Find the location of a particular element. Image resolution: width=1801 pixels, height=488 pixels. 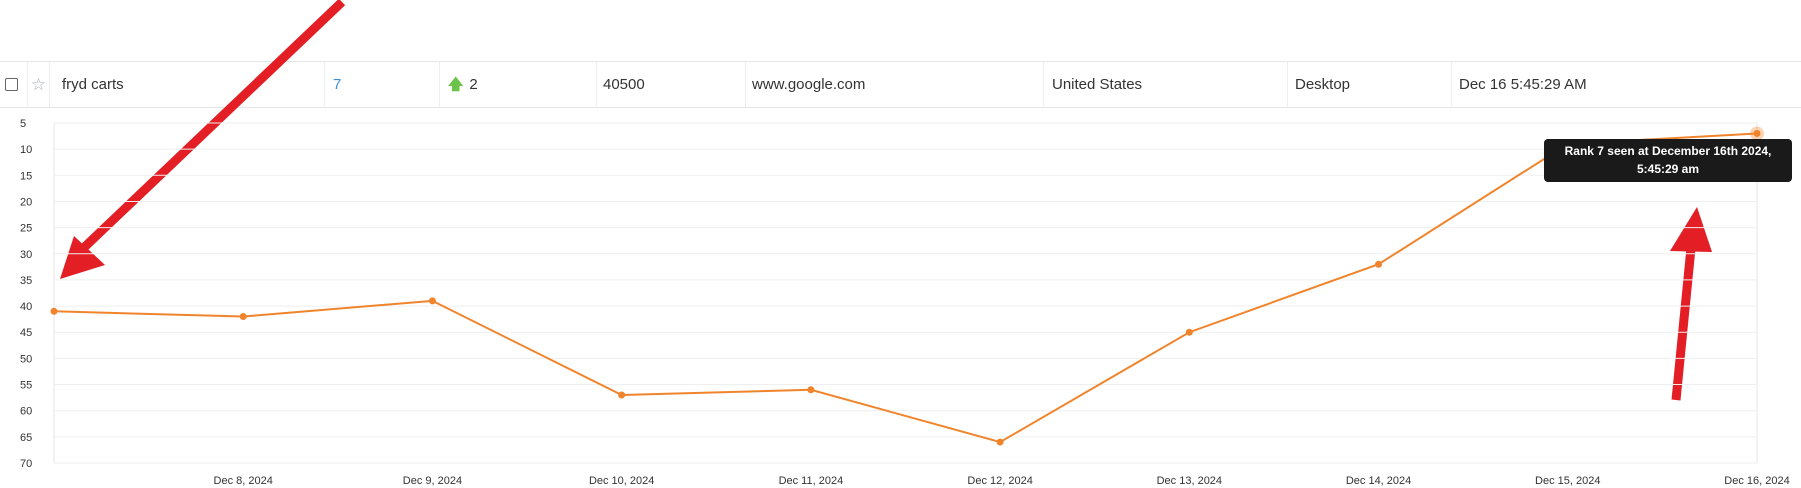

search-volume-cell: 40500 is located at coordinates (670, 84).